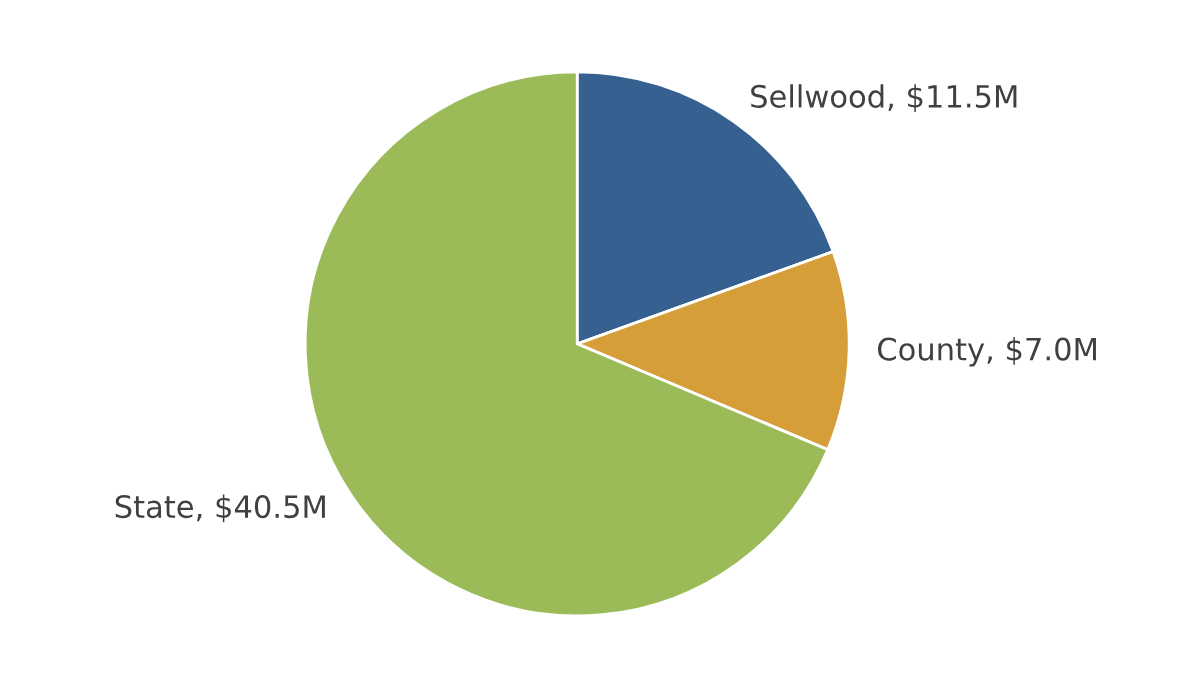 The image size is (1204, 688). What do you see at coordinates (987, 352) in the screenshot?
I see `slice-label: County, $7.0M` at bounding box center [987, 352].